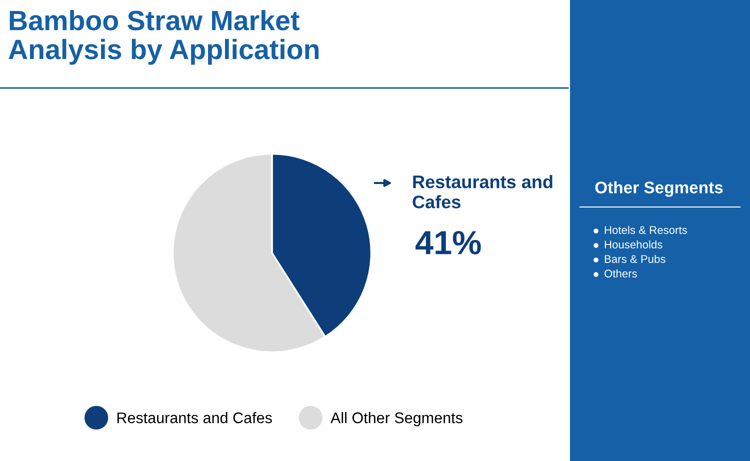 This screenshot has width=750, height=461. Describe the element at coordinates (194, 418) in the screenshot. I see `category-label: Restaurants and Cafes` at that location.